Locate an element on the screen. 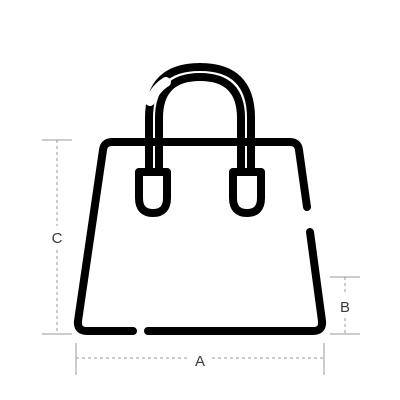  left-loop is located at coordinates (153, 192).